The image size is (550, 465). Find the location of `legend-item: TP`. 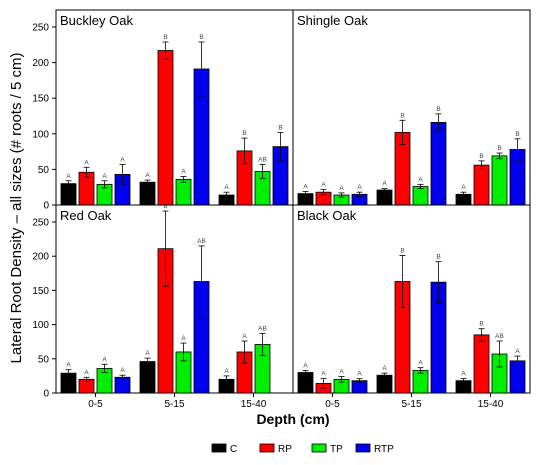

legend-item: TP is located at coordinates (327, 449).